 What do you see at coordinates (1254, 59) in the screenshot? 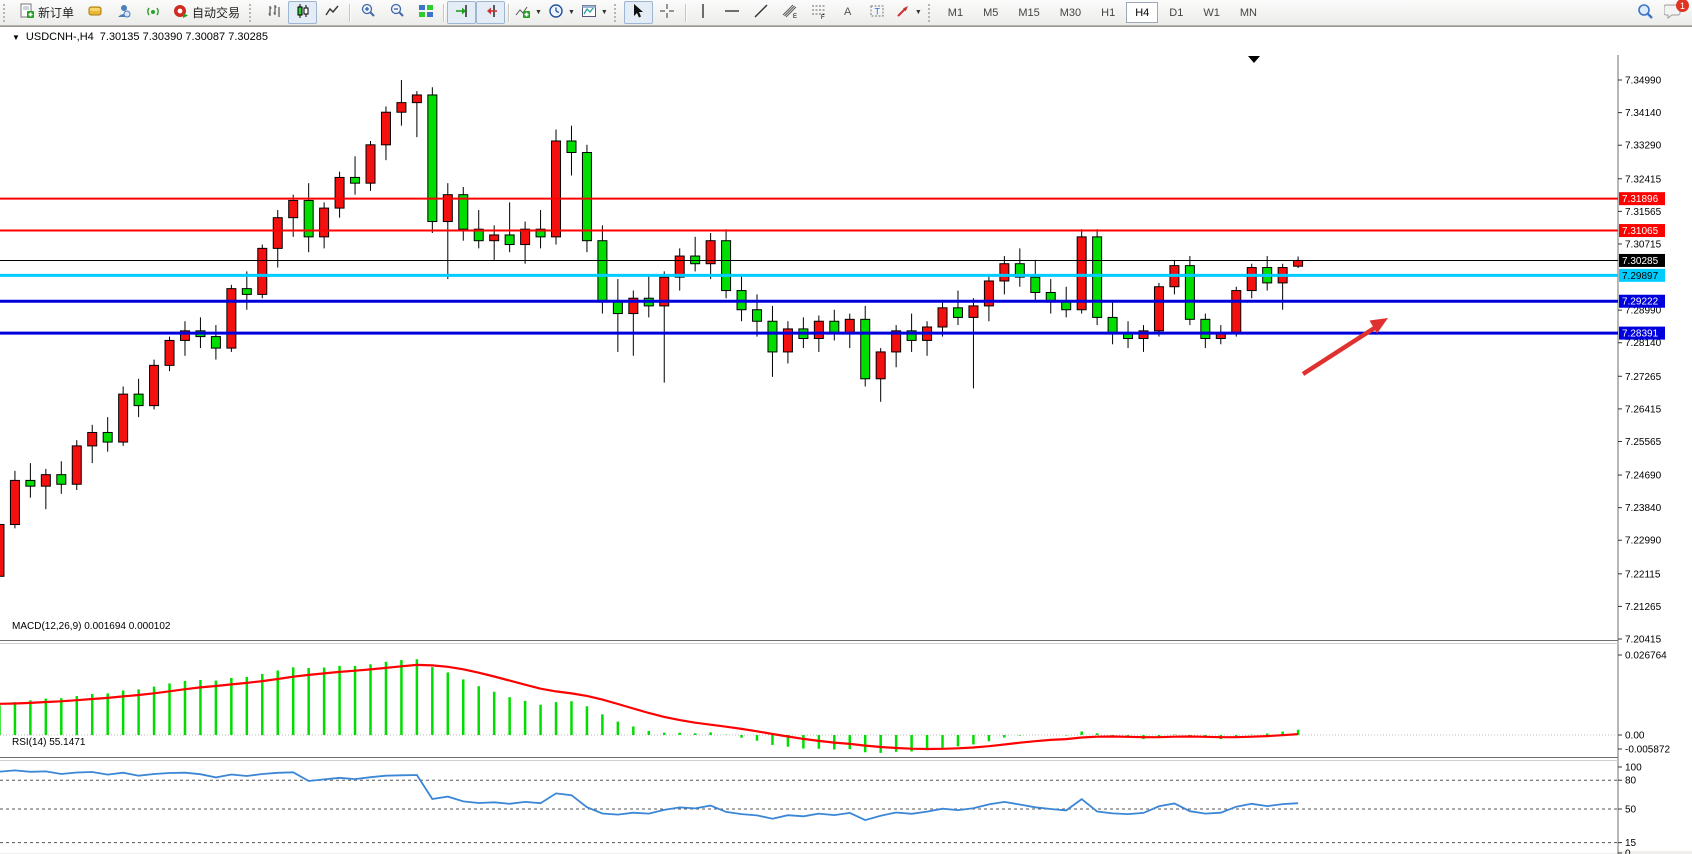
I see `scroll-position-marker` at bounding box center [1254, 59].